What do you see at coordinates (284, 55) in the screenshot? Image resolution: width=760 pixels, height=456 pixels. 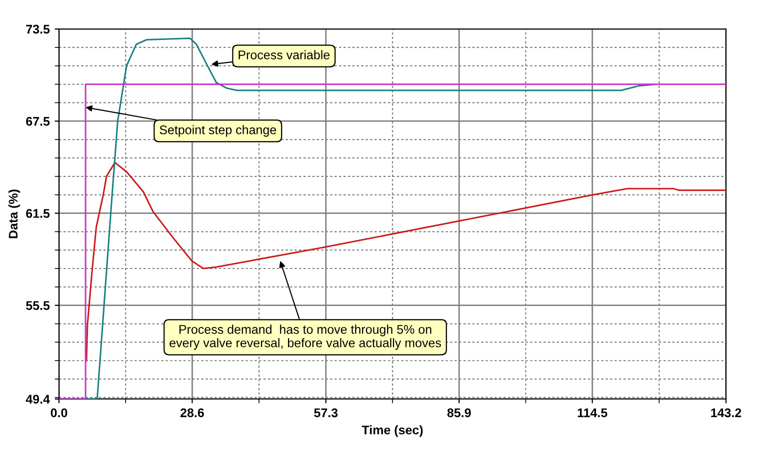 I see `annotation: Process variable` at bounding box center [284, 55].